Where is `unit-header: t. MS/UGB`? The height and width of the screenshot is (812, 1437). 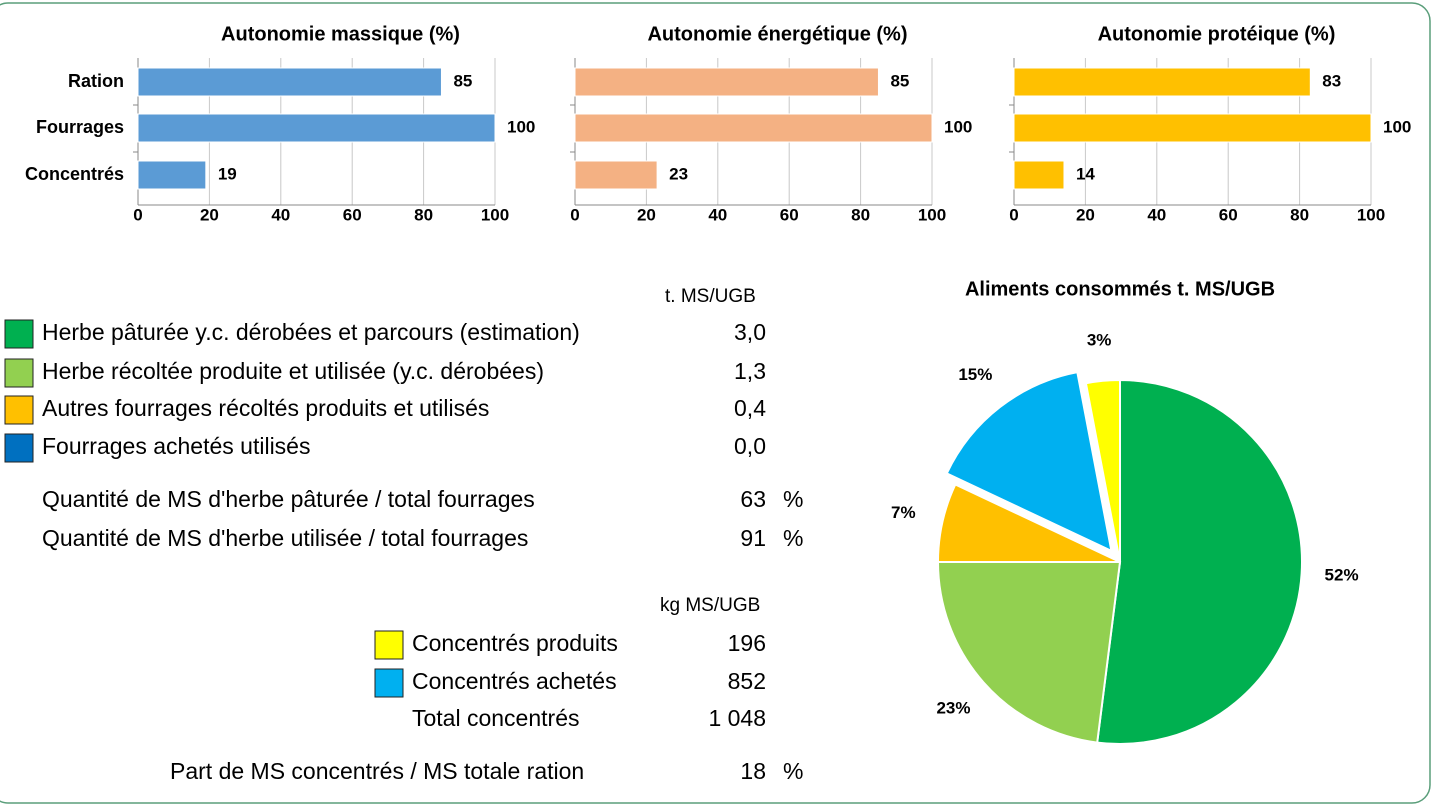 unit-header: t. MS/UGB is located at coordinates (710, 296).